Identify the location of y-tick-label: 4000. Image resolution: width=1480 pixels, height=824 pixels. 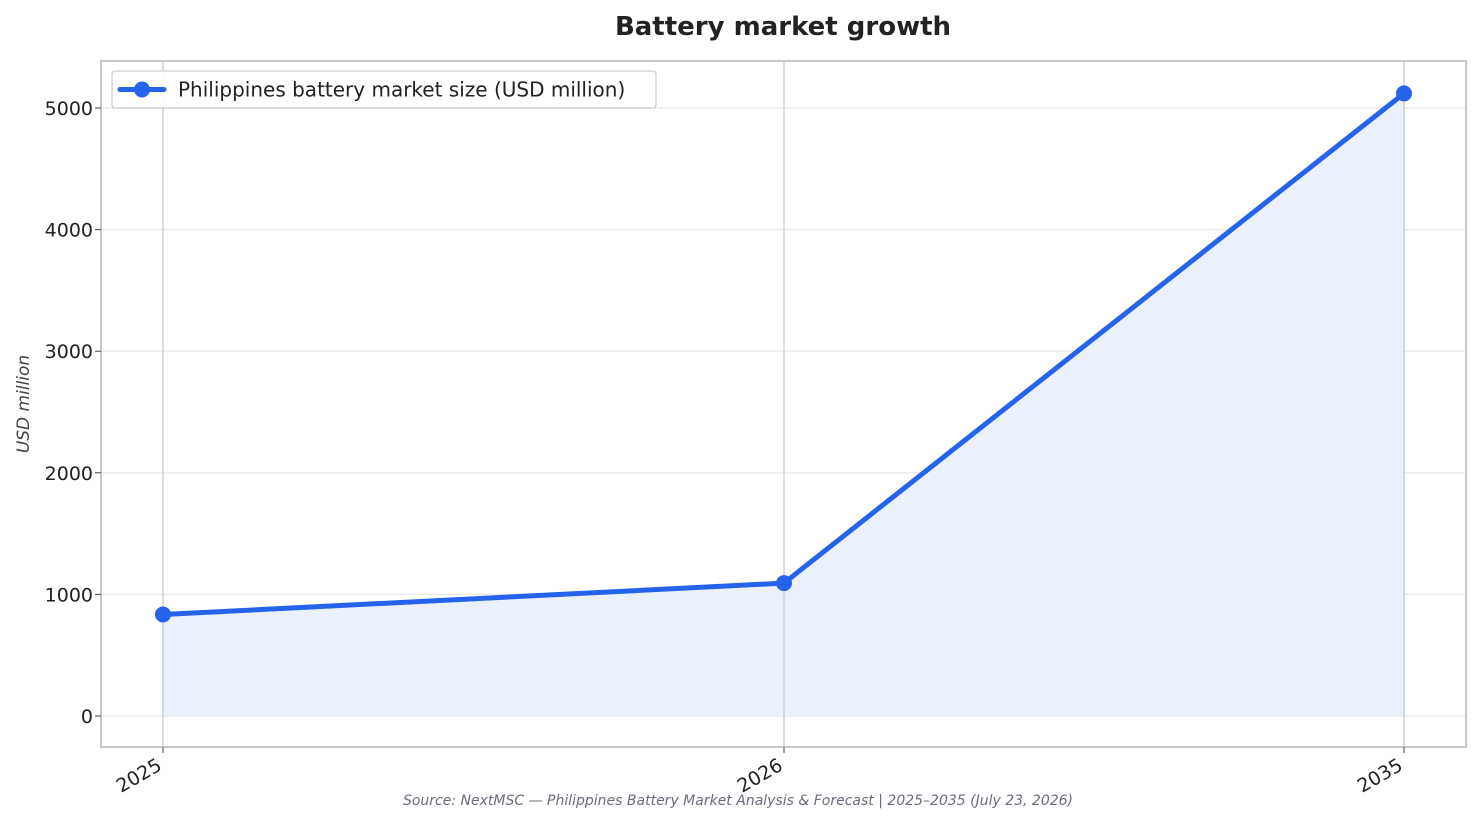
(69, 231).